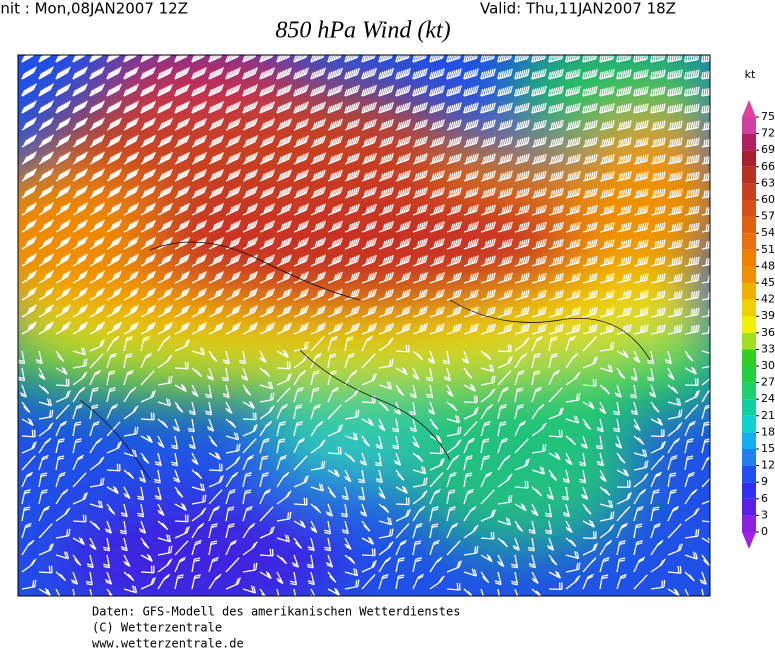 Image resolution: width=775 pixels, height=648 pixels. What do you see at coordinates (768, 265) in the screenshot?
I see `colorbar-tick-label: 48` at bounding box center [768, 265].